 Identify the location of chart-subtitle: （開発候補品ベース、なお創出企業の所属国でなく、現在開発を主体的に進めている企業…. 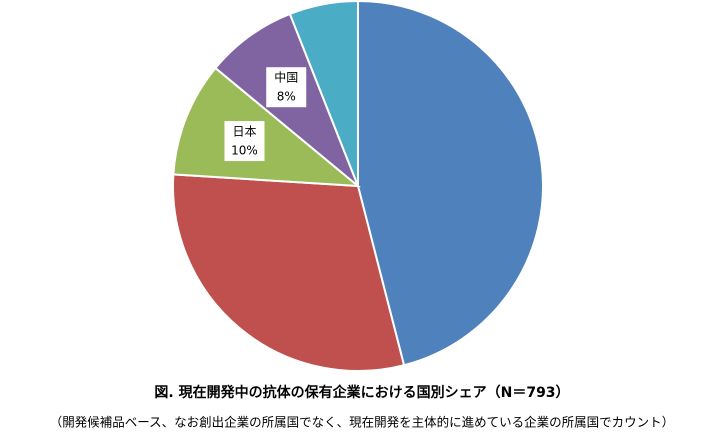
(362, 422).